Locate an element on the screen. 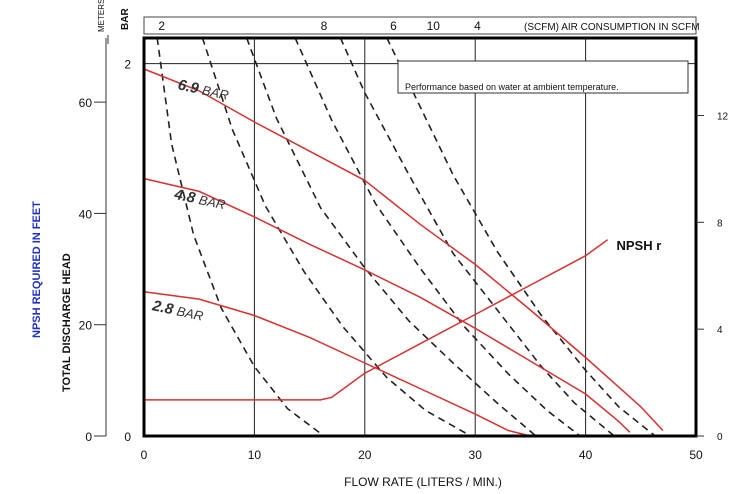 The height and width of the screenshot is (494, 737). pressure-curve-label: 6.9BAR is located at coordinates (203, 89).